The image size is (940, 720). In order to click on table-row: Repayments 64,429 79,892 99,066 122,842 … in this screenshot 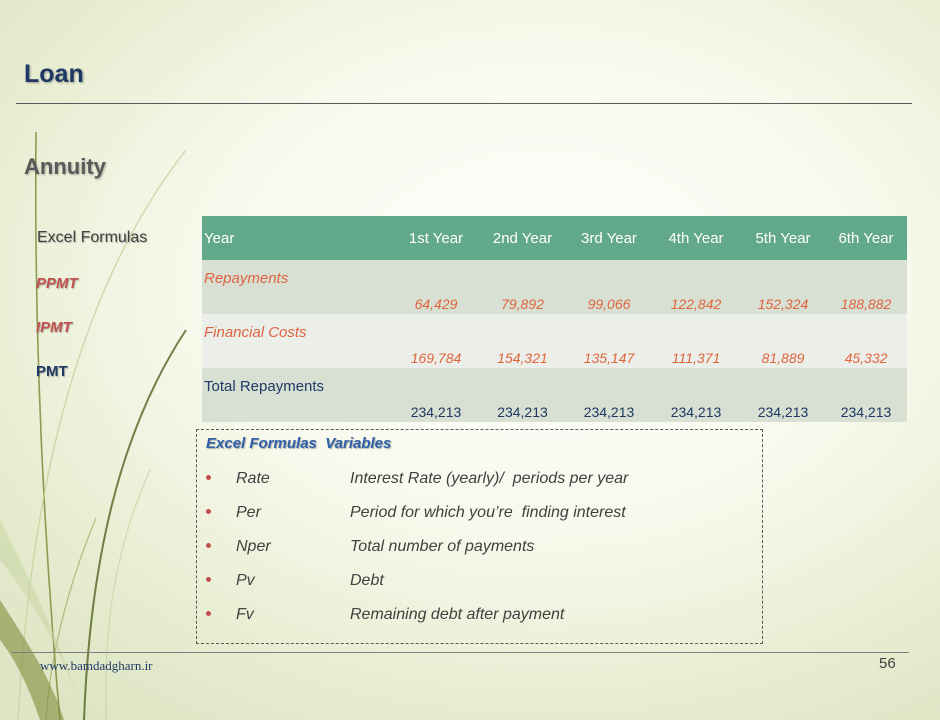, I will do `click(554, 287)`.